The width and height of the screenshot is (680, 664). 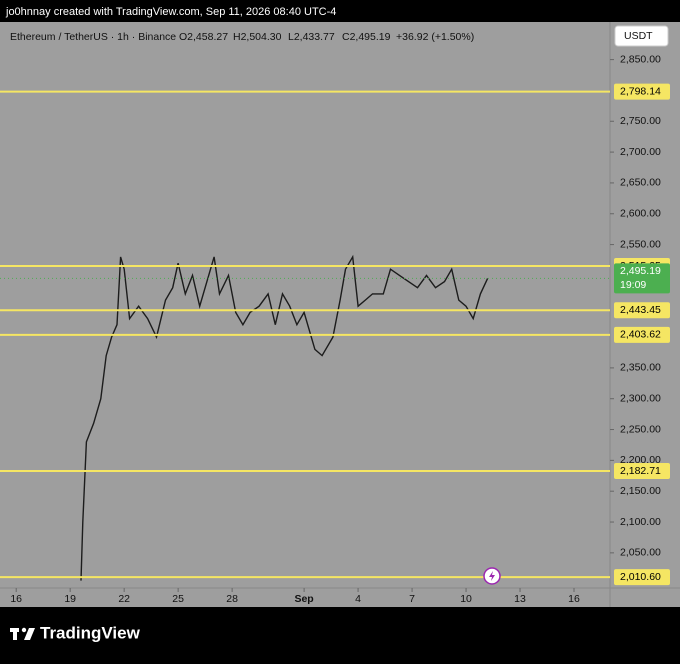 I want to click on legend-close: C2,495.19, so click(x=366, y=37).